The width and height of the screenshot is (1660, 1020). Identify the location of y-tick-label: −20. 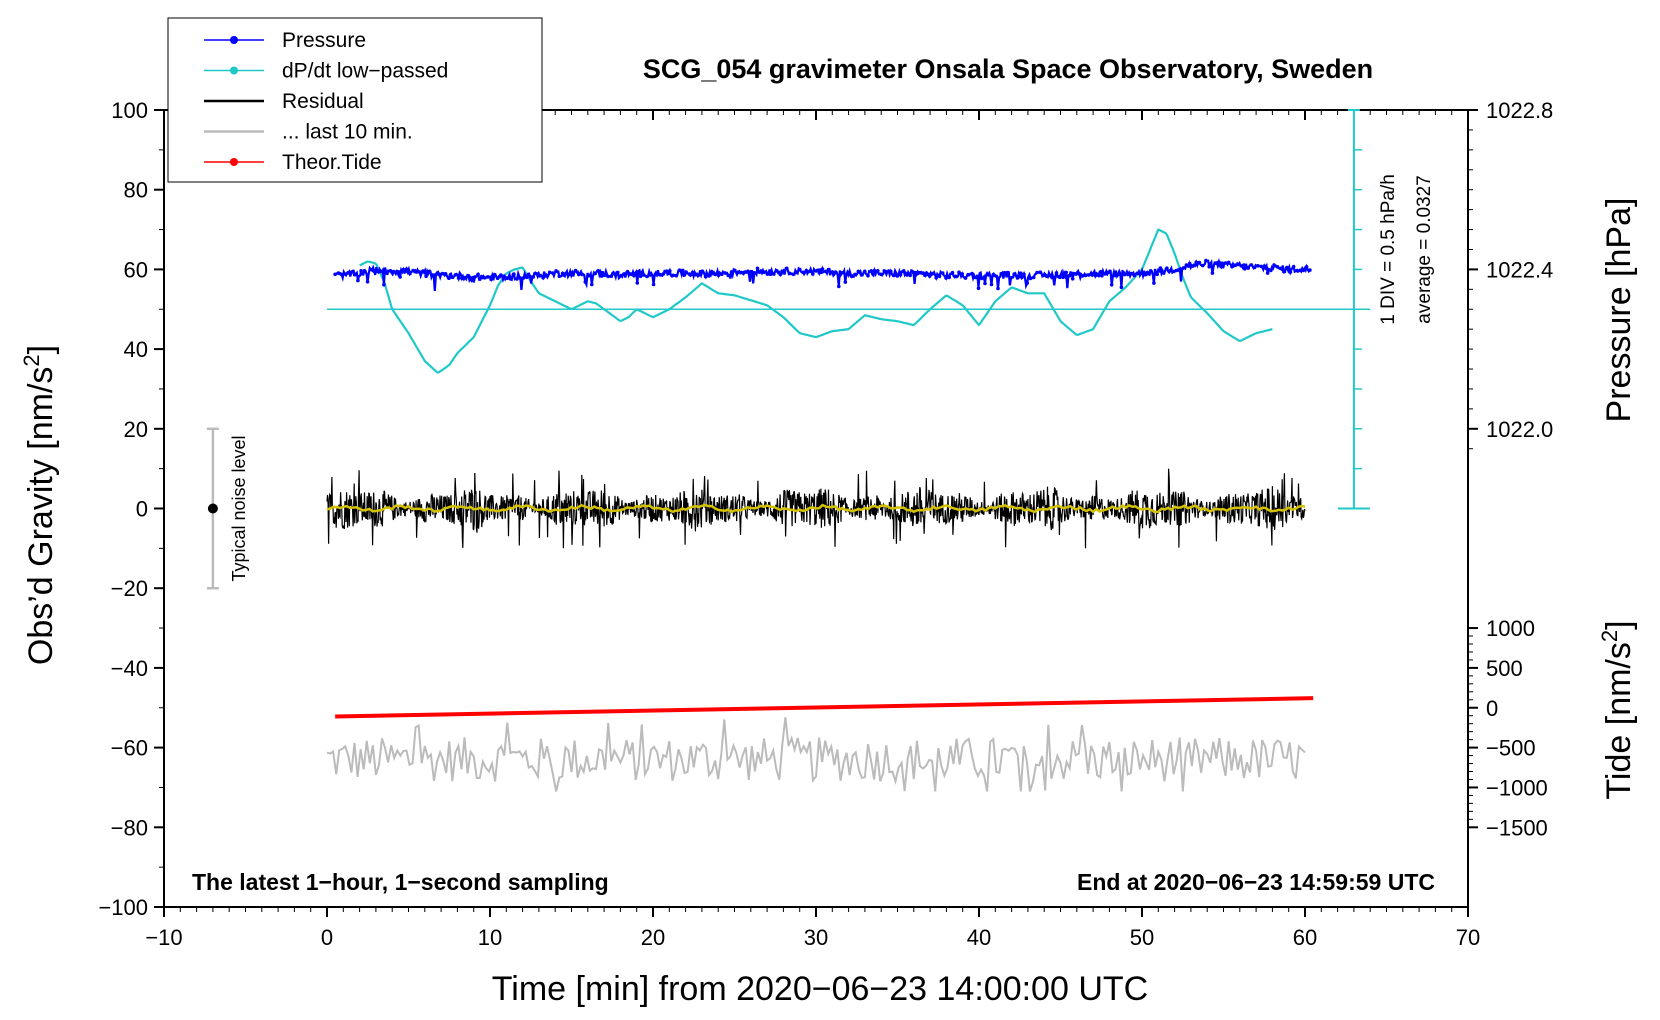
(129, 588).